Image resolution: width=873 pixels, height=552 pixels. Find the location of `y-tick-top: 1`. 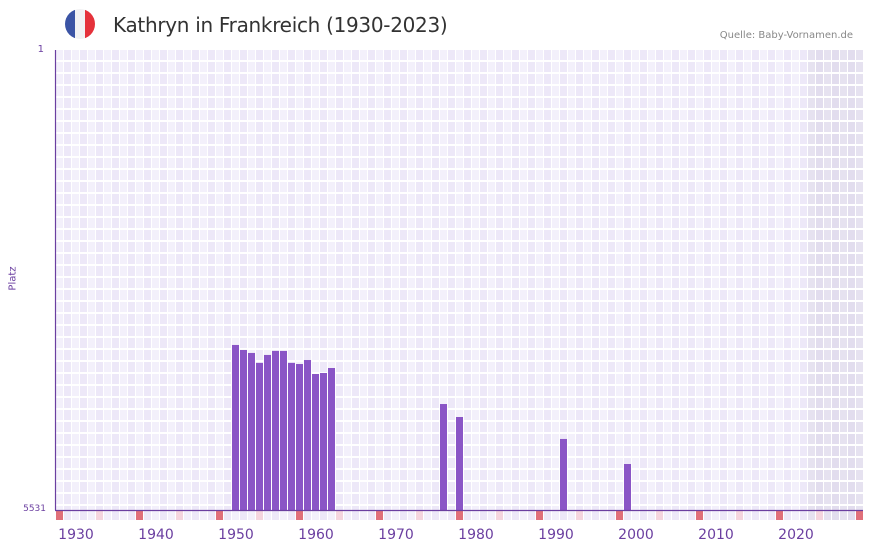

y-tick-top: 1 is located at coordinates (40, 49).